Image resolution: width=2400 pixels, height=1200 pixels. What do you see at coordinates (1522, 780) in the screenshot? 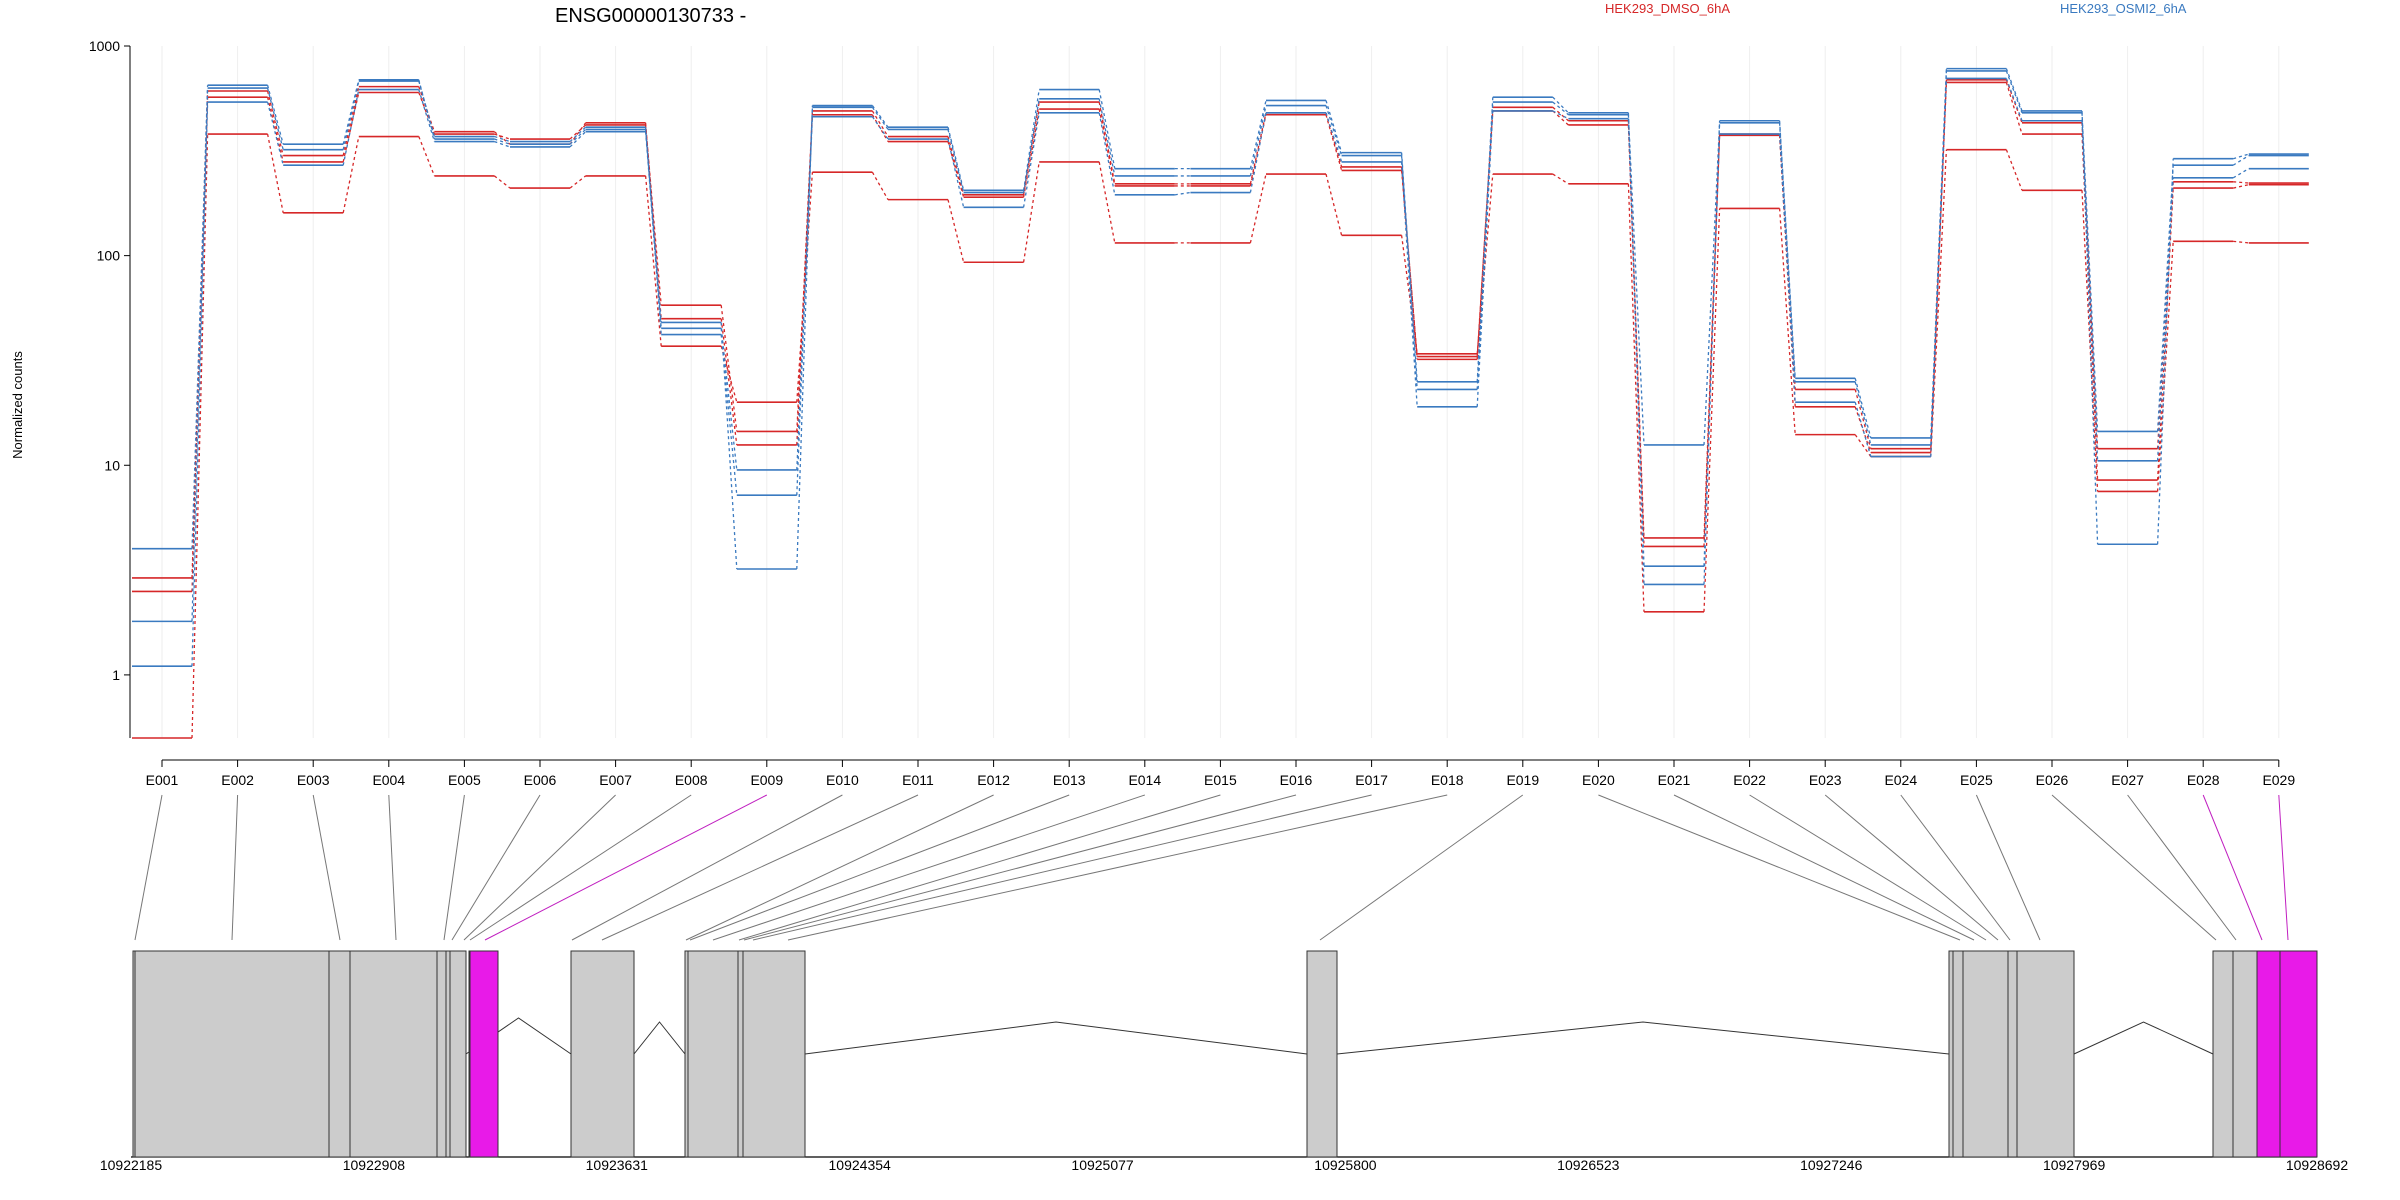
I see `x-tick-label: E019` at bounding box center [1522, 780].